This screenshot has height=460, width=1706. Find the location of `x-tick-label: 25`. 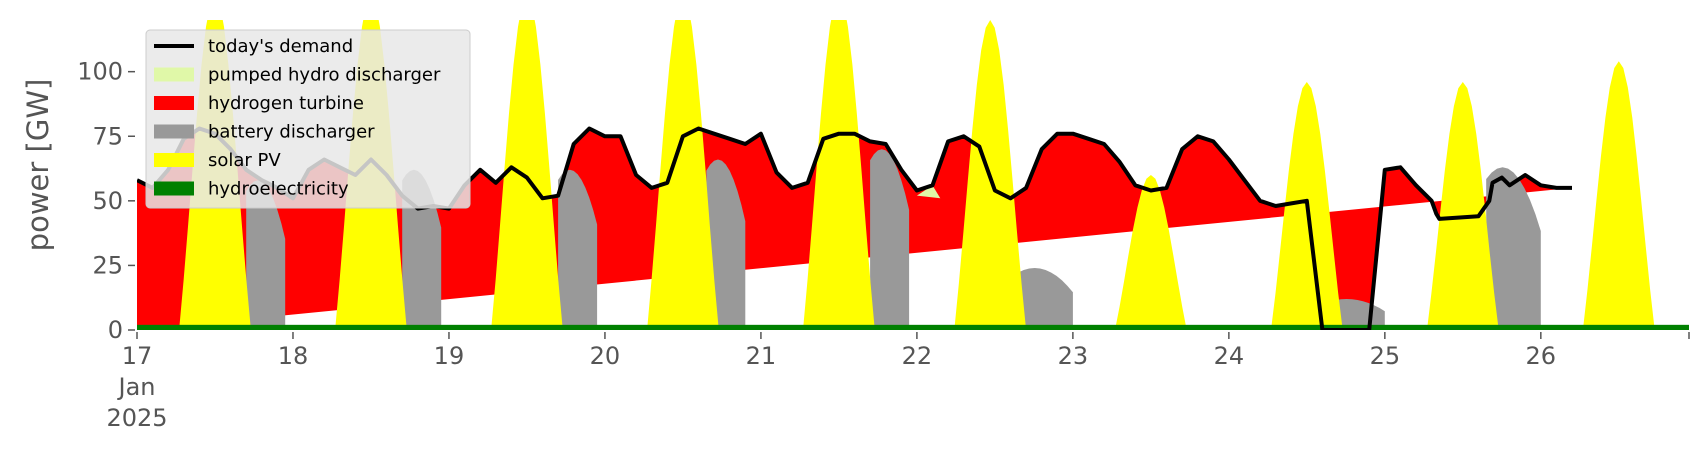

x-tick-label: 25 is located at coordinates (1385, 356).